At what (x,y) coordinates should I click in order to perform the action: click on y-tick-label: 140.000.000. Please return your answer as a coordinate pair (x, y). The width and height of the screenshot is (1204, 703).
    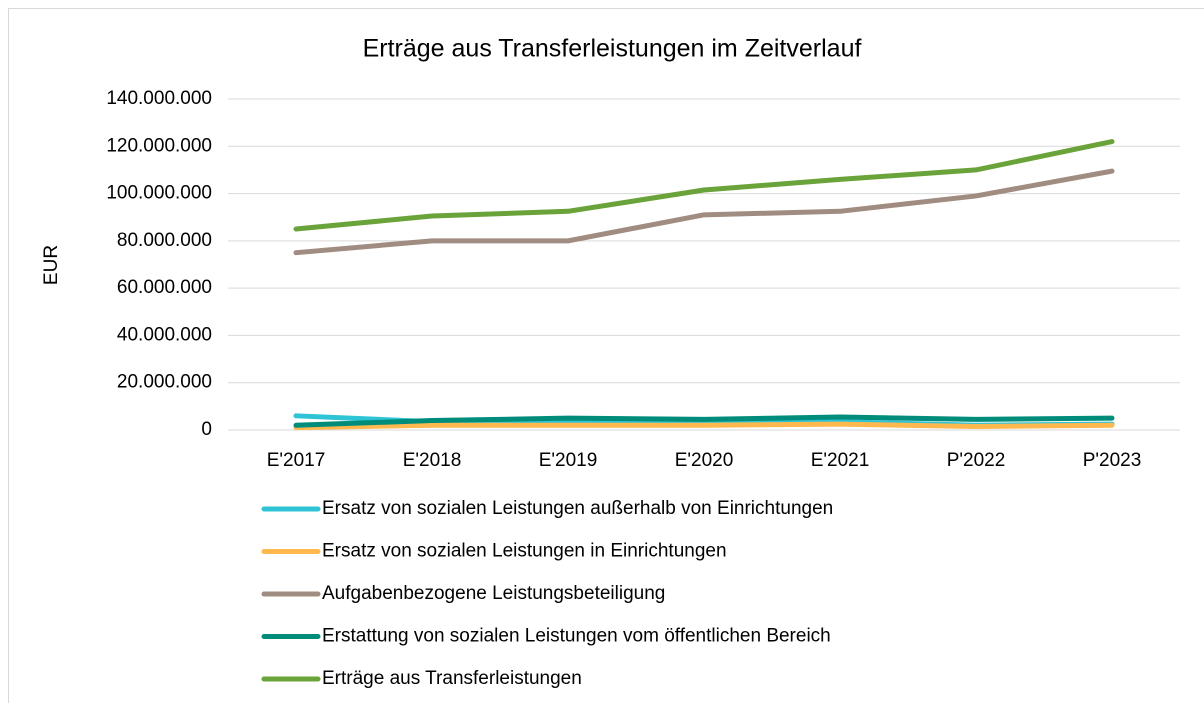
    Looking at the image, I should click on (159, 98).